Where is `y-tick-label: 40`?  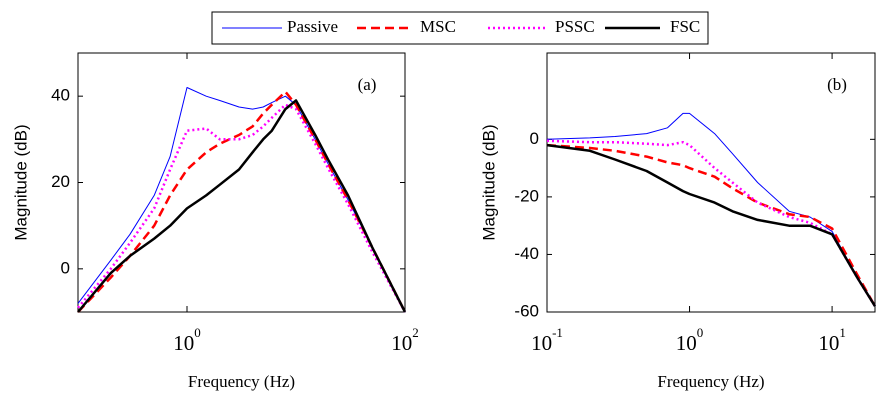
y-tick-label: 40 is located at coordinates (60, 95).